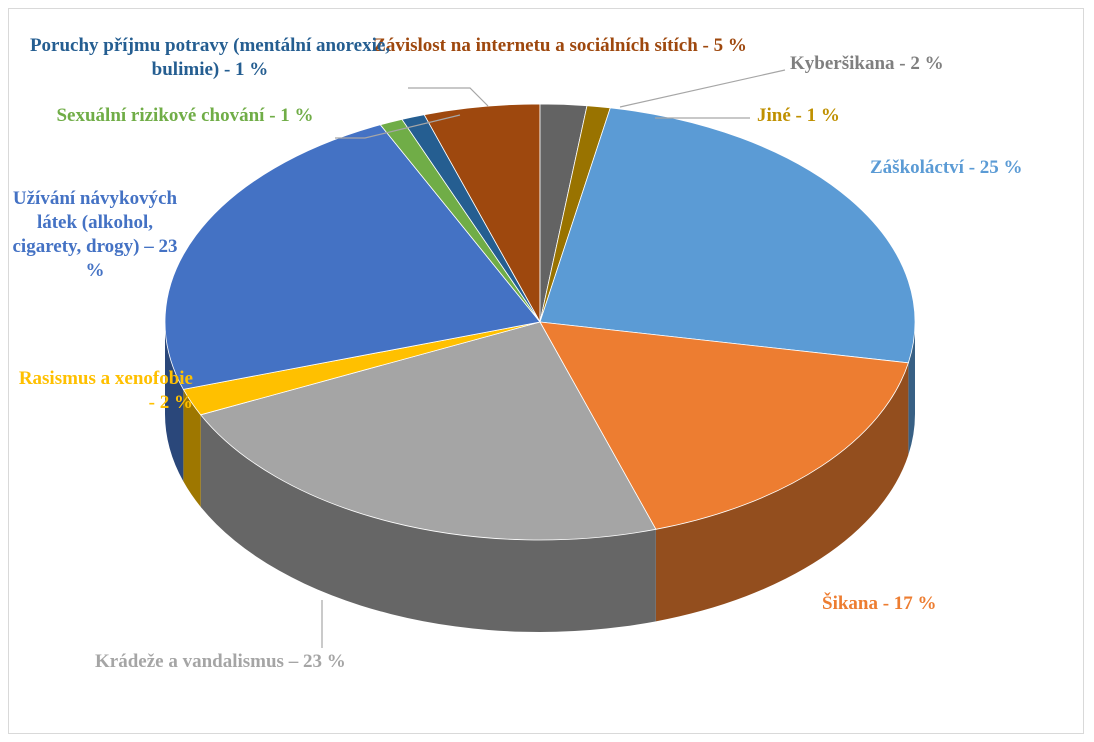 This screenshot has width=1094, height=742. Describe the element at coordinates (285, 662) in the screenshot. I see `slice-label: Krádeže a vandalismus – 23 %` at that location.